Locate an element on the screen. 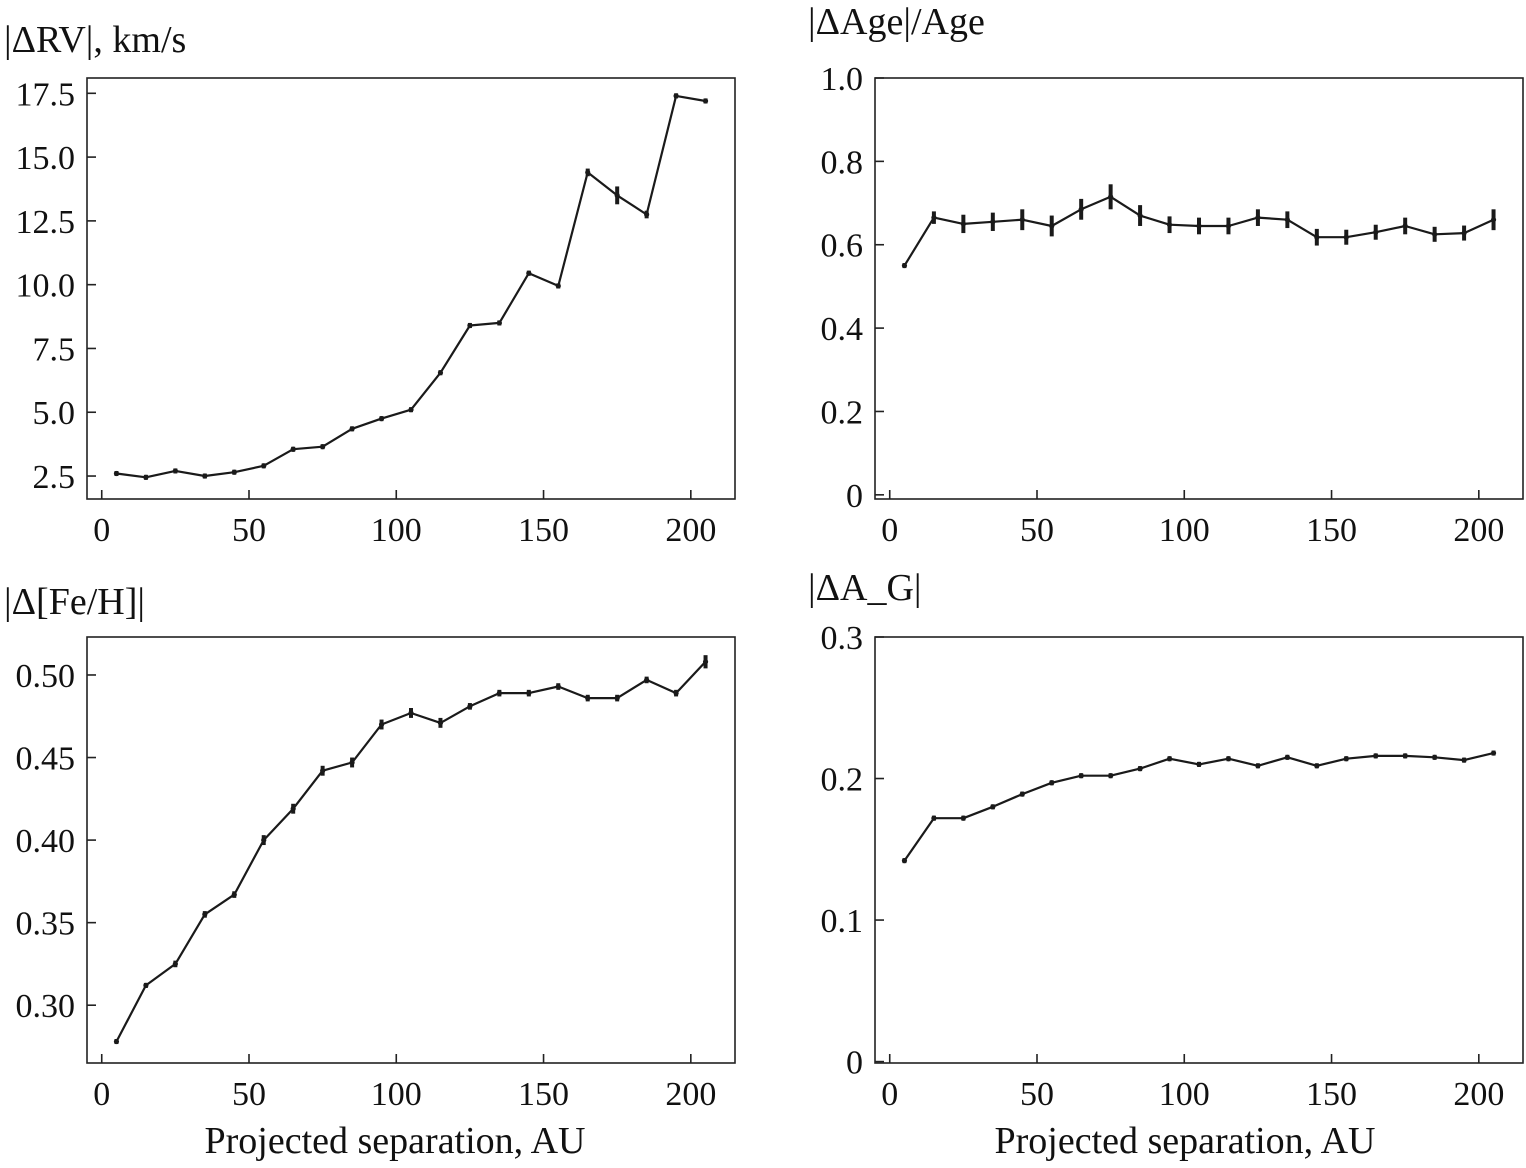  ag-x-tick-label: 50 is located at coordinates (1037, 1094).